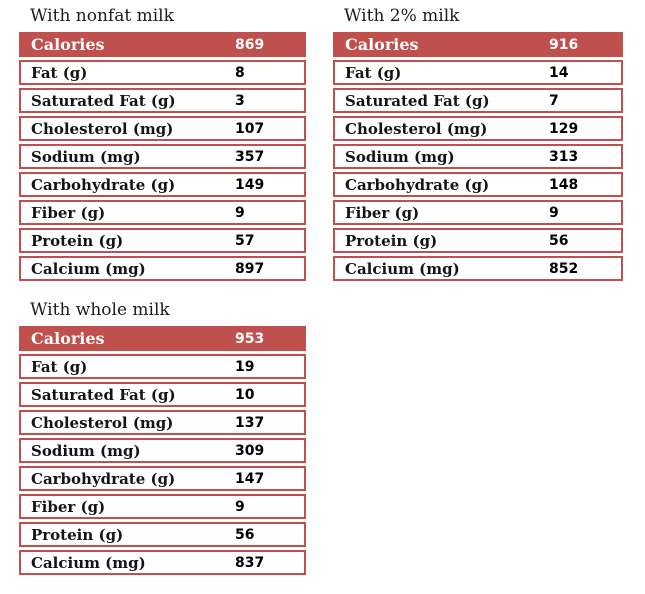  What do you see at coordinates (245, 394) in the screenshot?
I see `row-value: 10` at bounding box center [245, 394].